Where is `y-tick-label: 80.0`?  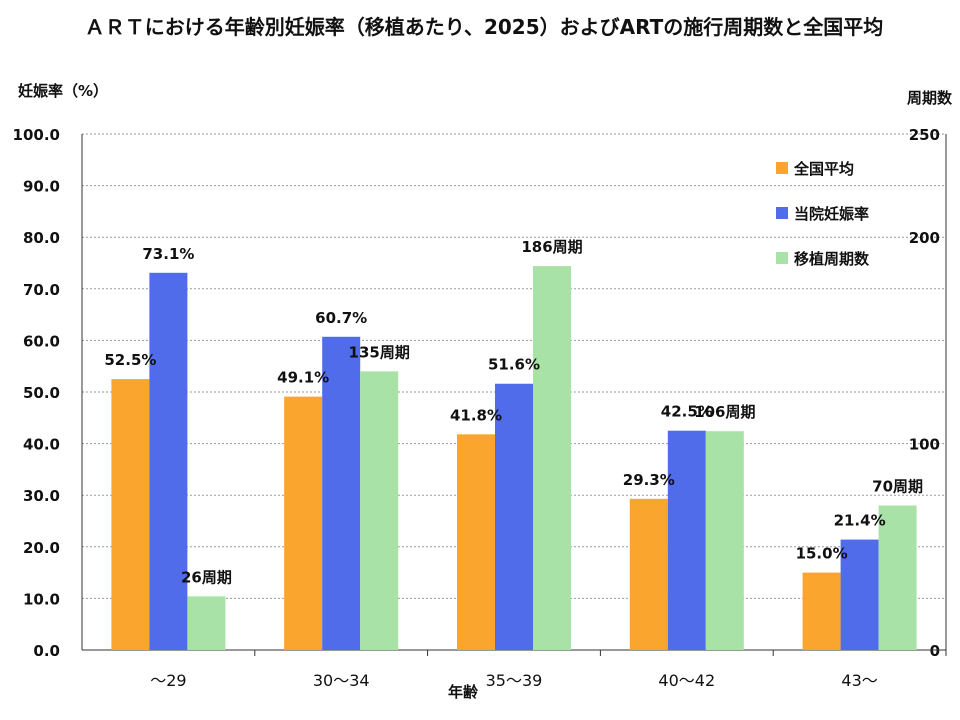
y-tick-label: 80.0 is located at coordinates (41, 238).